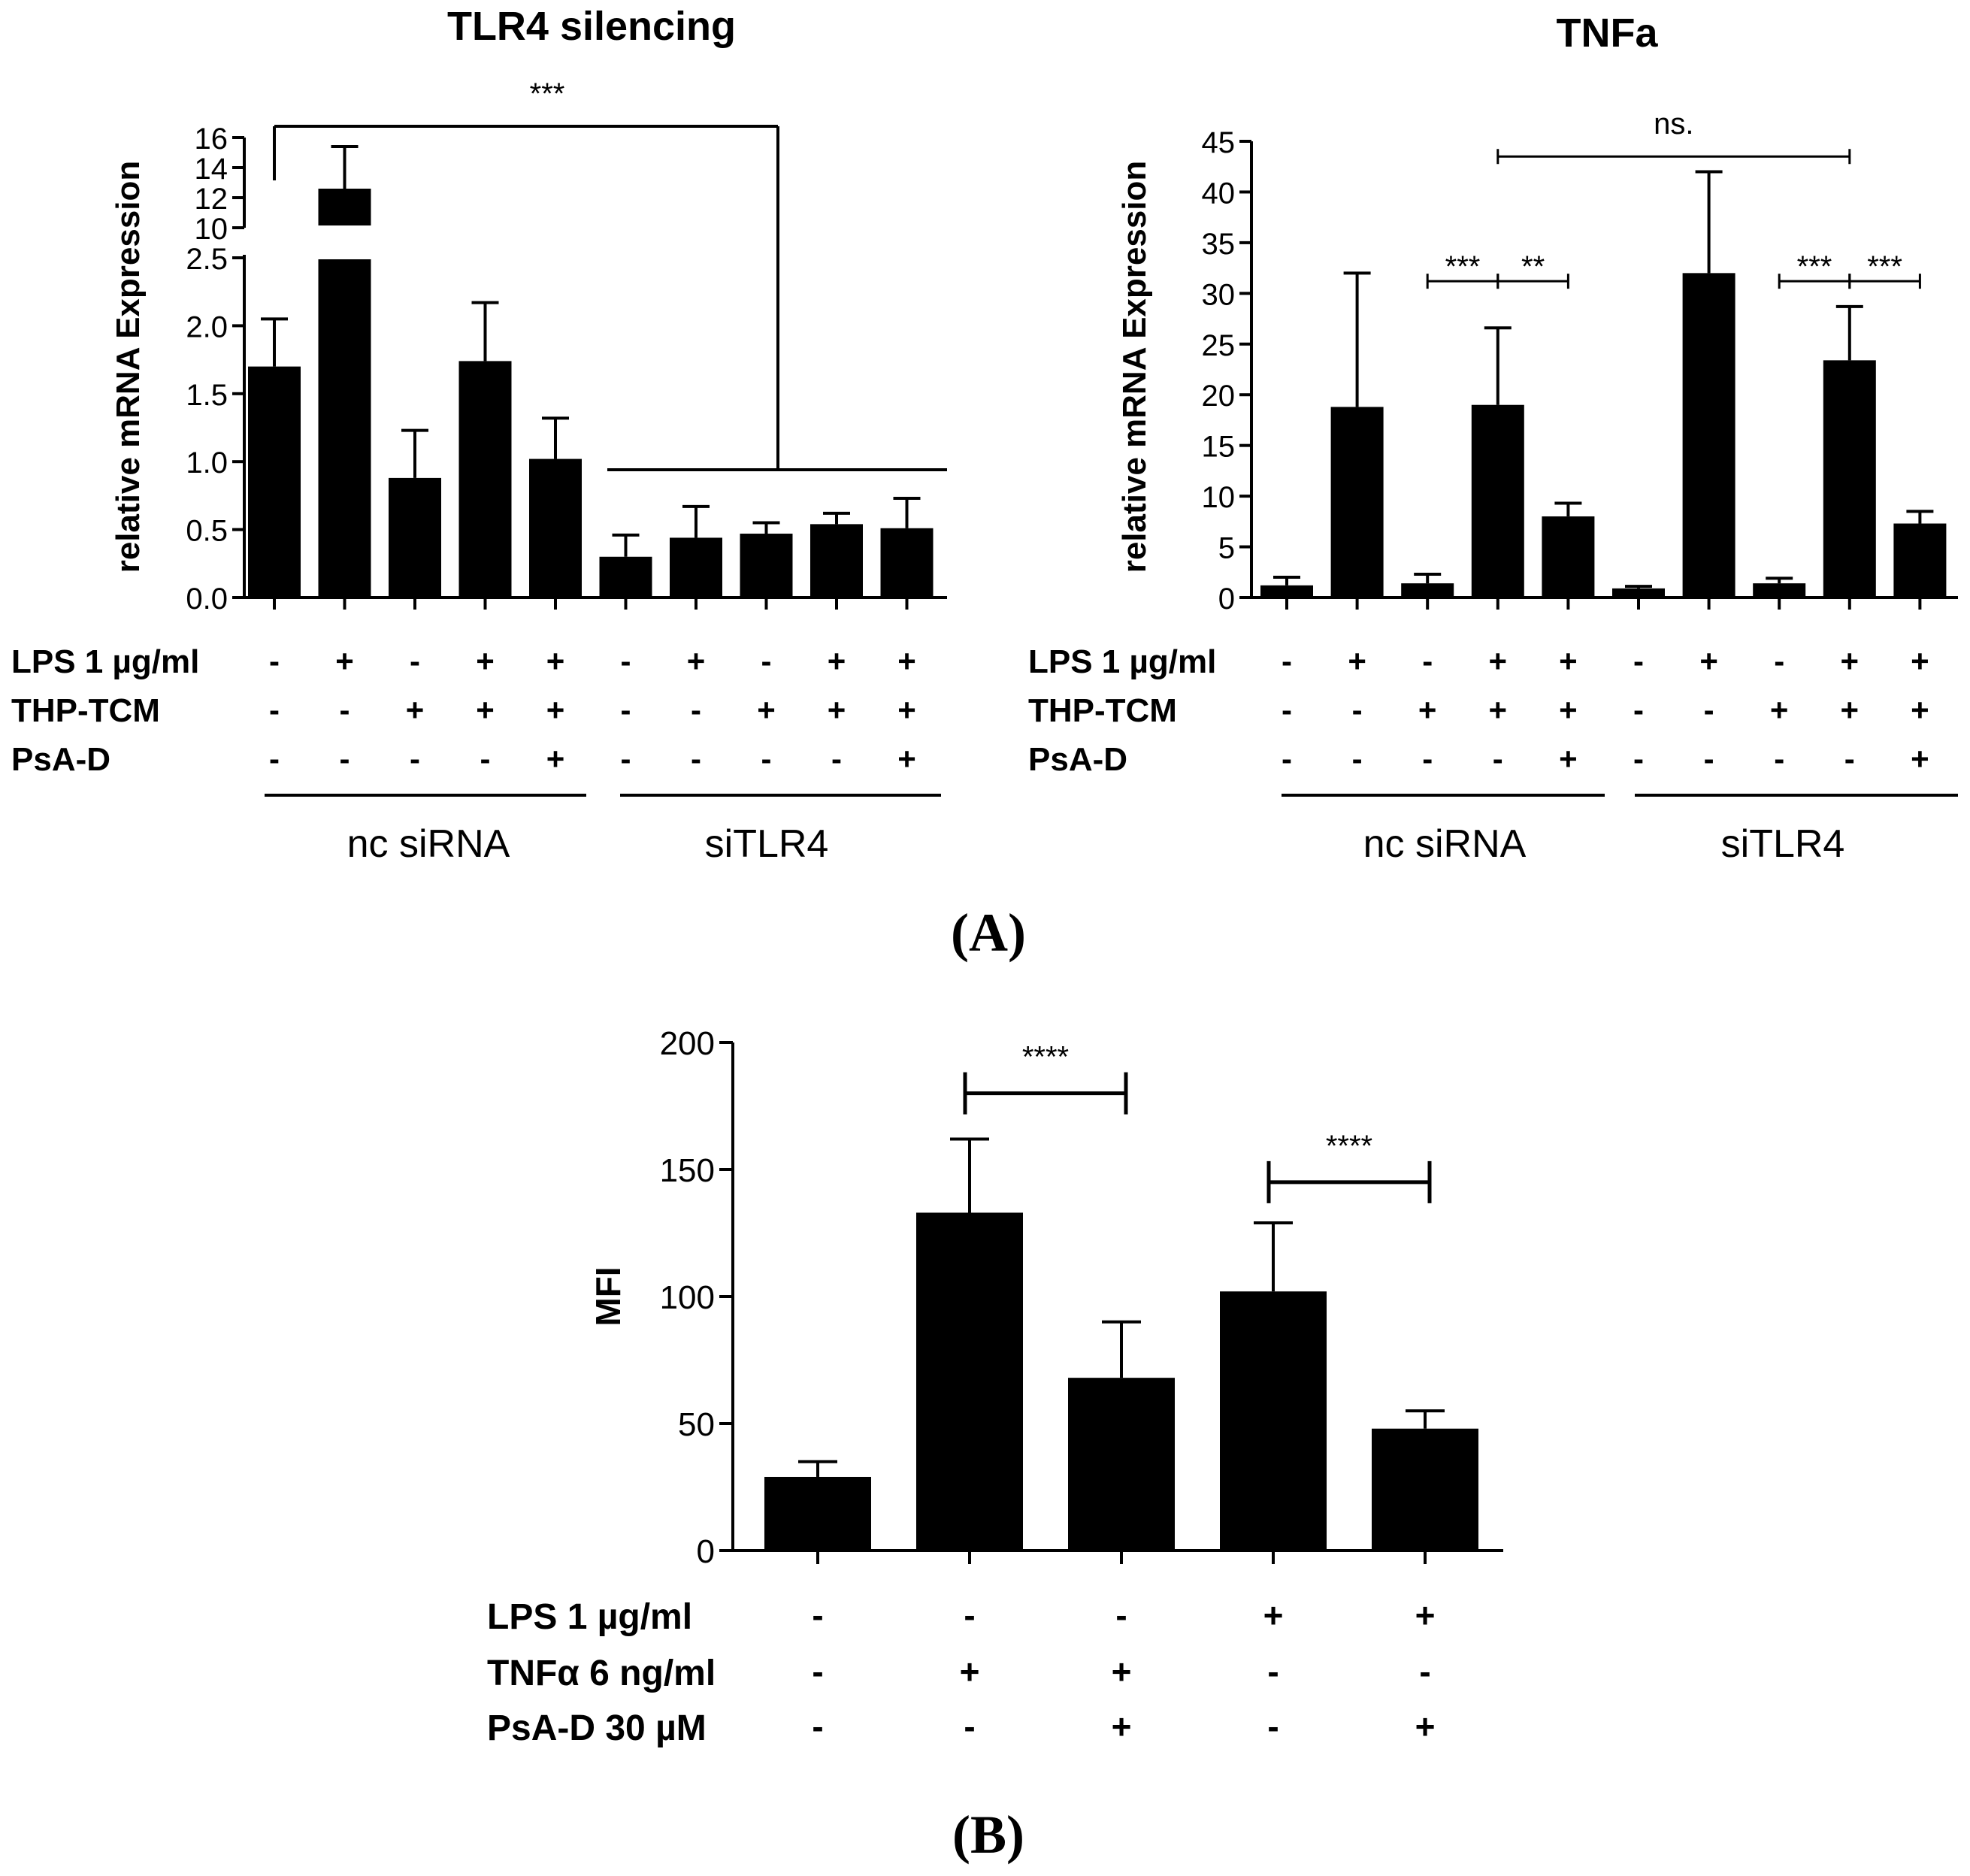 This screenshot has height=1876, width=1970. I want to click on y-tick-label: 100, so click(687, 1297).